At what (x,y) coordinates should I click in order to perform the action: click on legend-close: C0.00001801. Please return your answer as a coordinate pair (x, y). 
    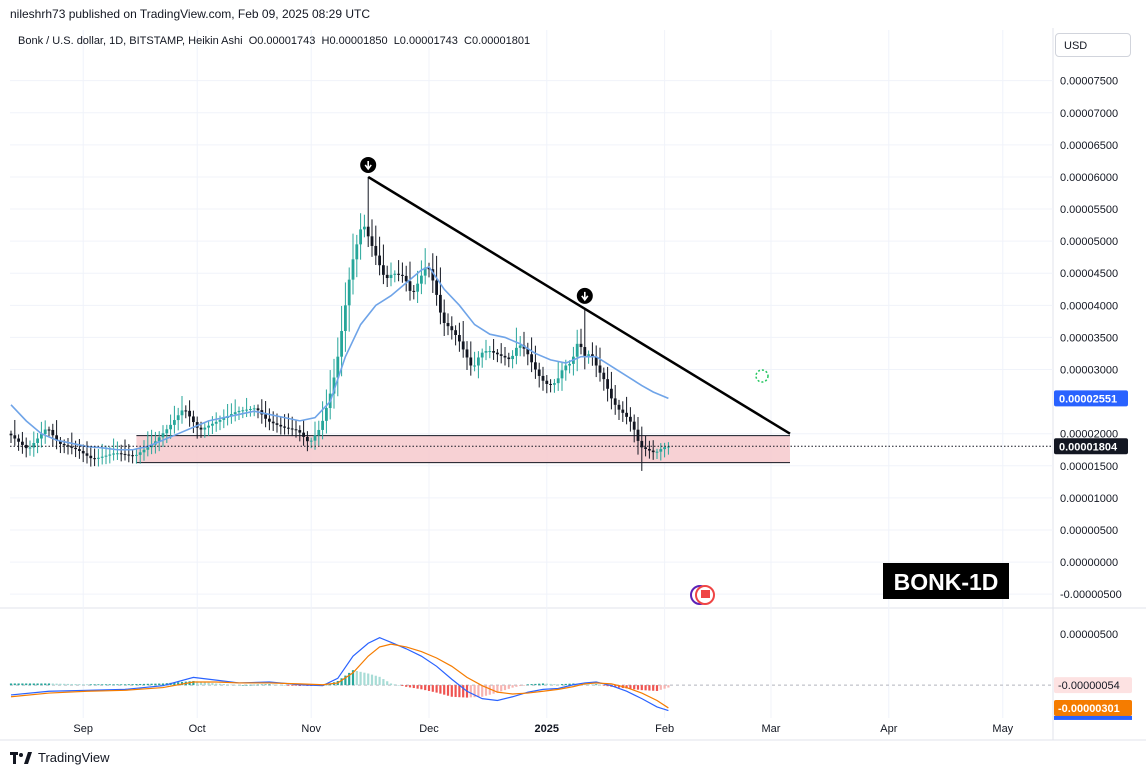
    Looking at the image, I should click on (497, 41).